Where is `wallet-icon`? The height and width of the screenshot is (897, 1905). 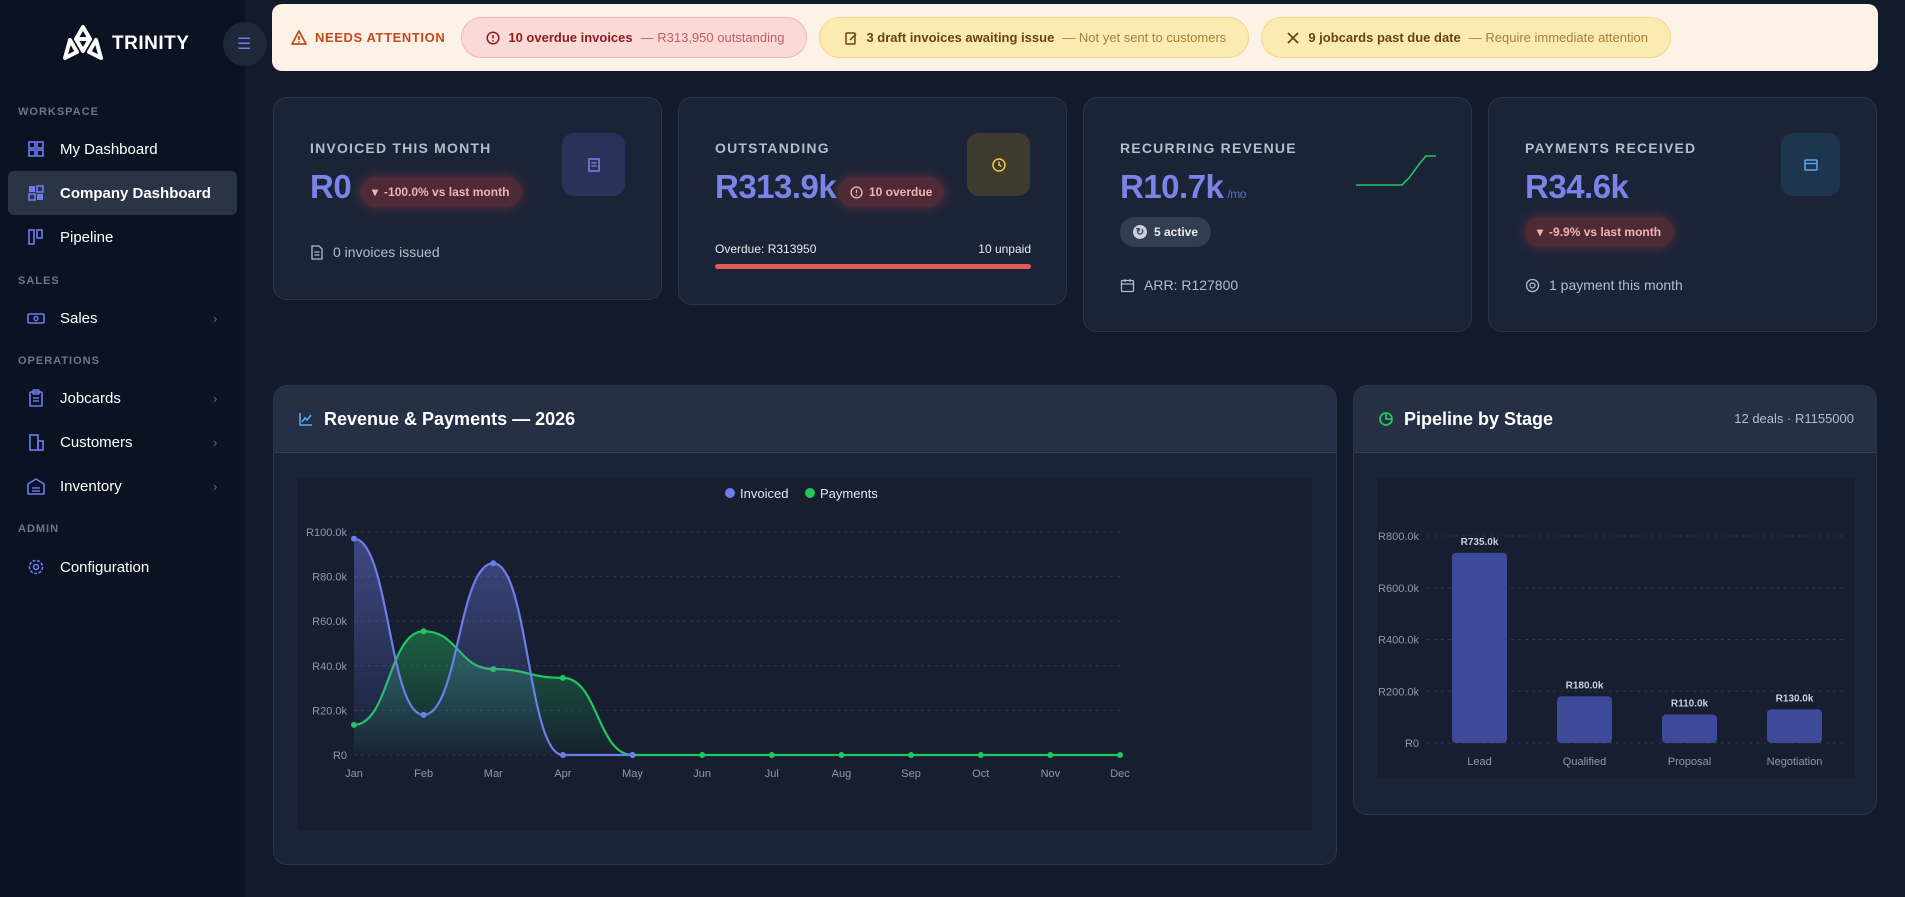
wallet-icon is located at coordinates (1810, 164).